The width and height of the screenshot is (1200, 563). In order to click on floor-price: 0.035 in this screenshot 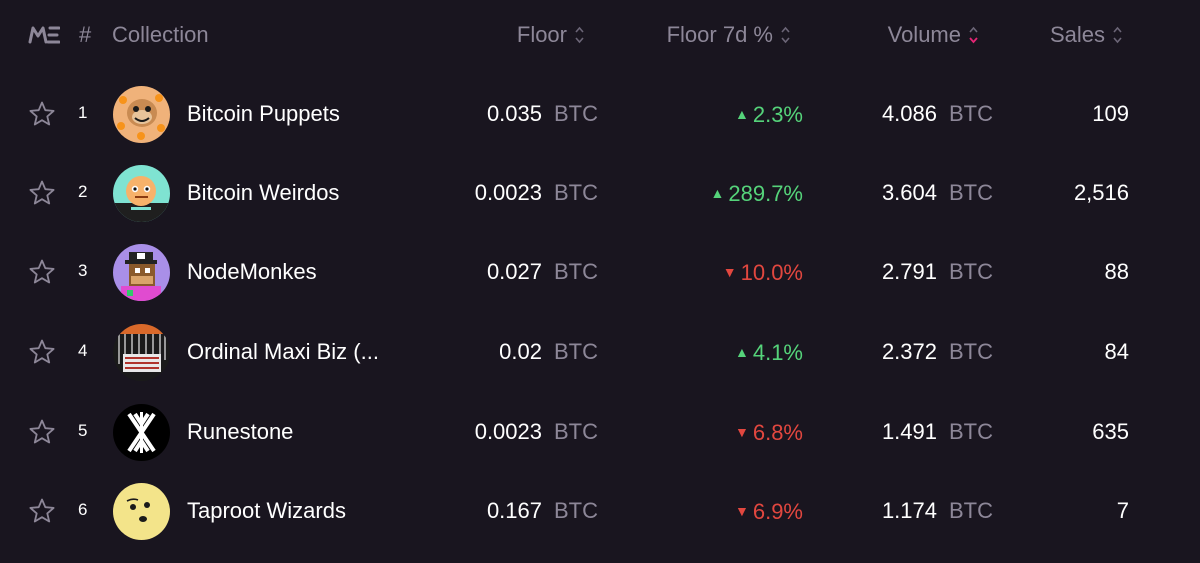, I will do `click(514, 113)`.